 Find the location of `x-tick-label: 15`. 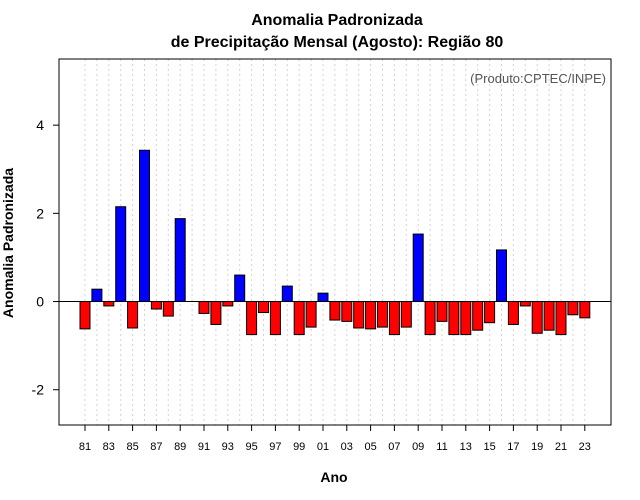

x-tick-label: 15 is located at coordinates (489, 447).